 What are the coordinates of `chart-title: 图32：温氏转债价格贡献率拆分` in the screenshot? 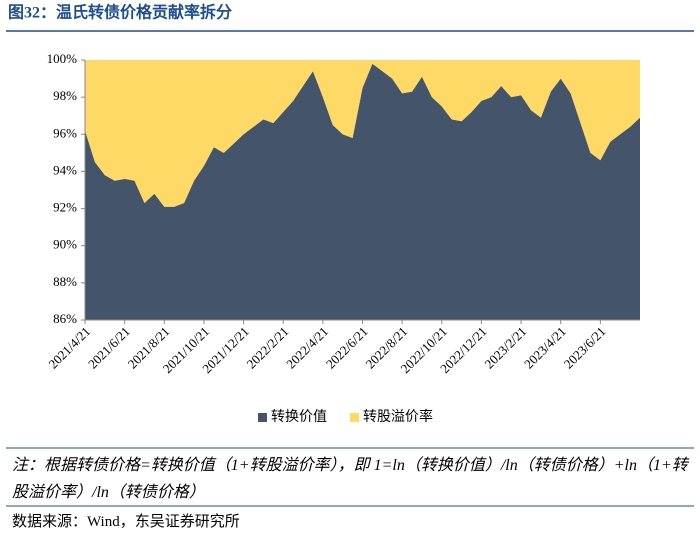 It's located at (120, 12).